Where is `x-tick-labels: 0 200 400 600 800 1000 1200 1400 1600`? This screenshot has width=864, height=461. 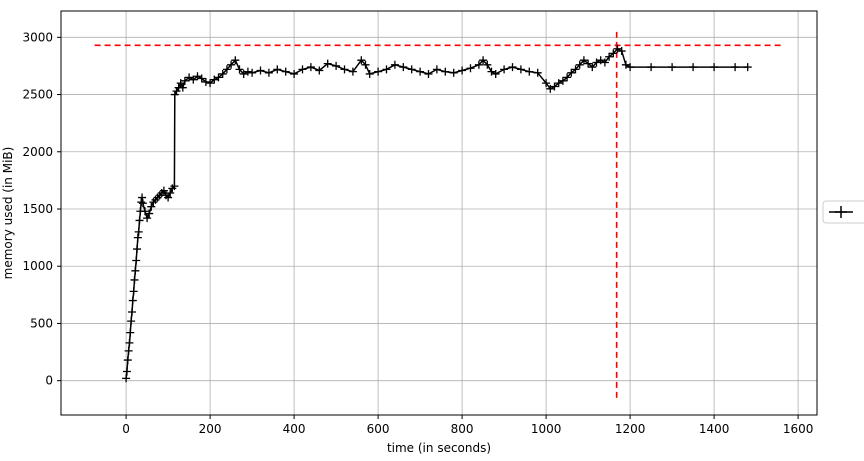
x-tick-labels: 0 200 400 600 800 1000 1200 1400 1600 is located at coordinates (467, 429).